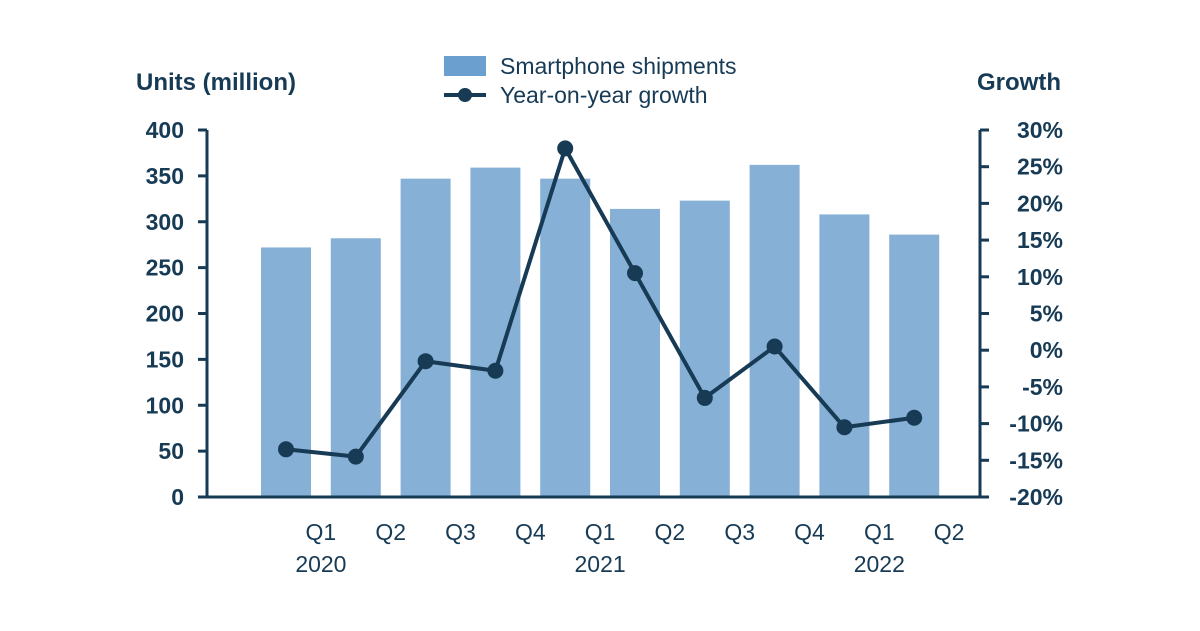 This screenshot has width=1200, height=631. I want to click on x-tick-labels: Q1 Q2 Q3 Q4 Q1 Q2 Q3 Q4 Q1 Q2 2020 2021 2022, so click(629, 548).